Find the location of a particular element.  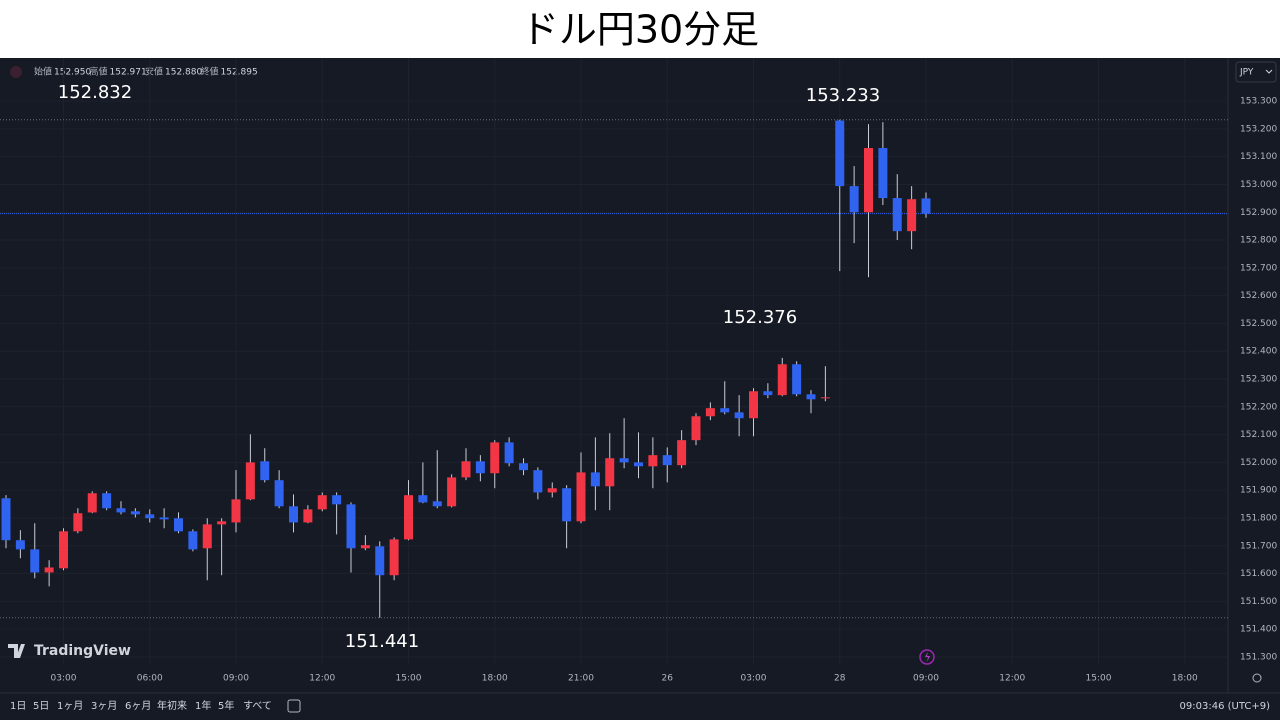

y-tick-label: 152.300 is located at coordinates (1258, 380).